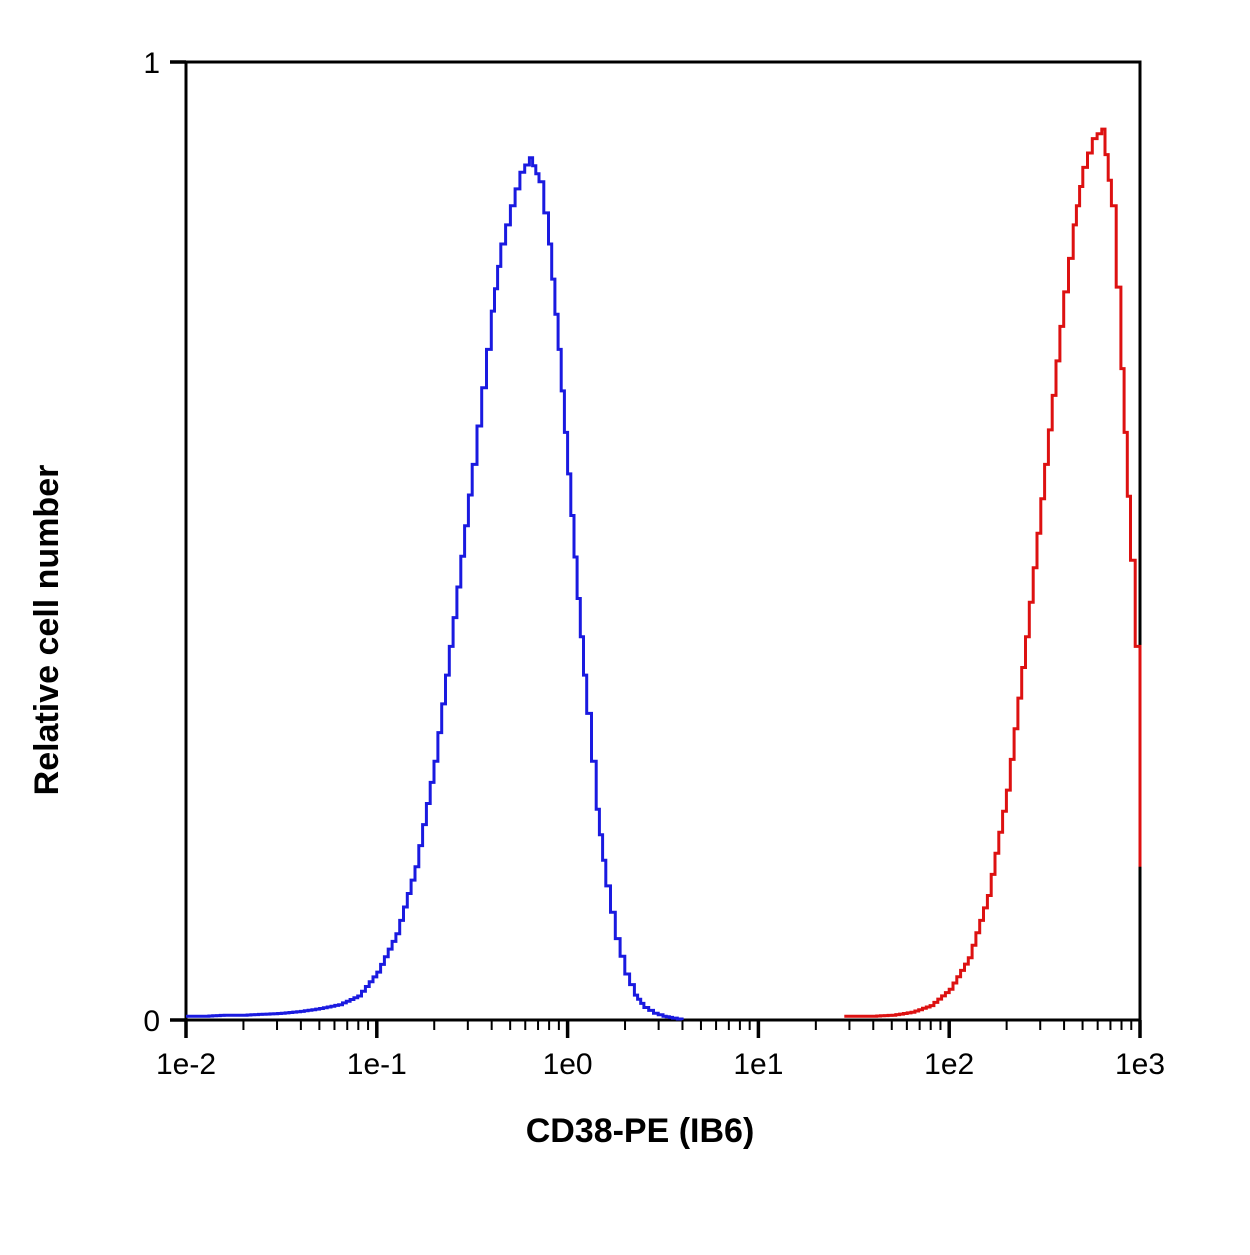 This screenshot has width=1250, height=1255. I want to click on y-tick-label: 0, so click(151, 1021).